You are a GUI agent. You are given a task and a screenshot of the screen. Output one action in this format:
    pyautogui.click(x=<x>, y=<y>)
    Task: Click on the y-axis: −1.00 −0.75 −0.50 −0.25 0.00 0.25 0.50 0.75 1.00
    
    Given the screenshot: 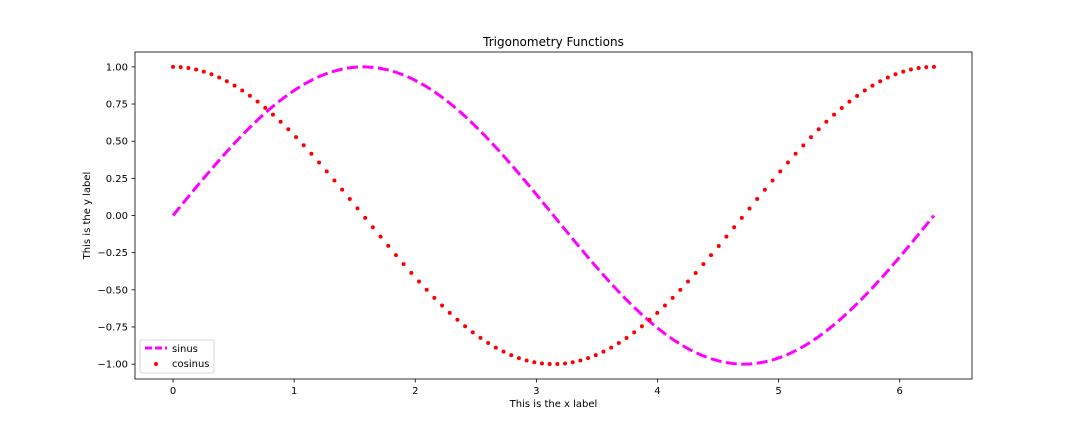 What is the action you would take?
    pyautogui.click(x=116, y=216)
    